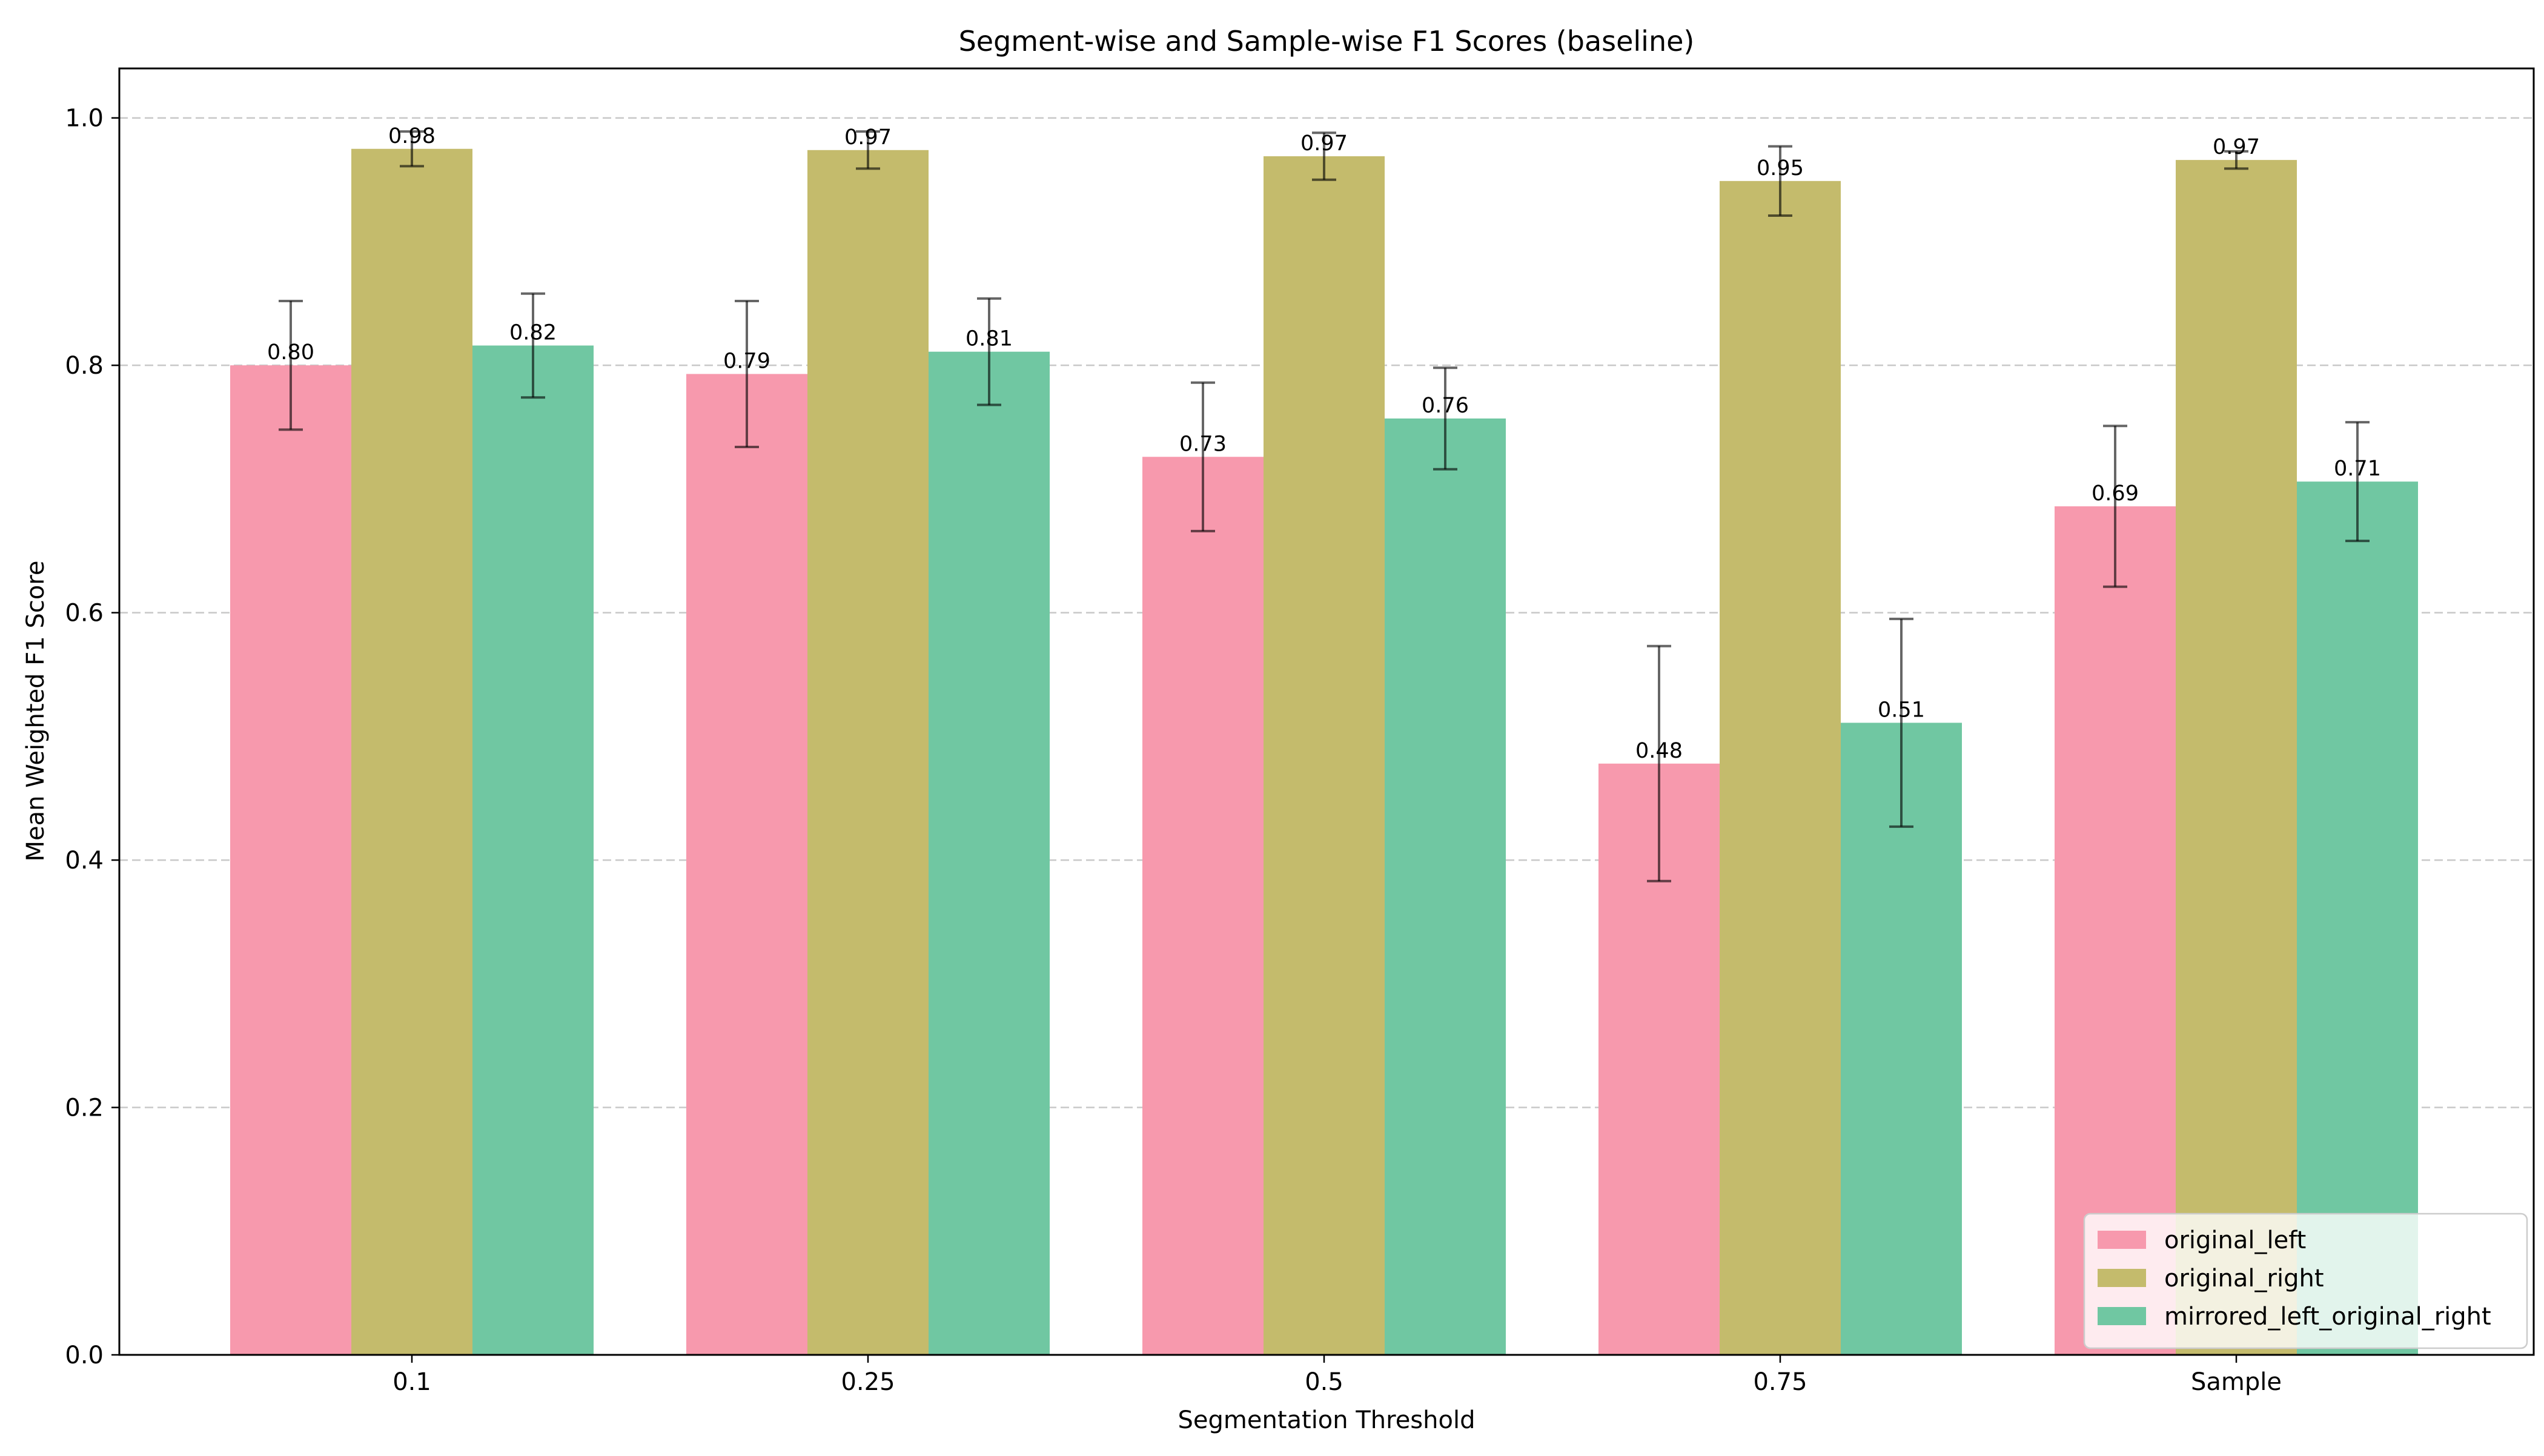  I want to click on data-label: 0.69, so click(2115, 493).